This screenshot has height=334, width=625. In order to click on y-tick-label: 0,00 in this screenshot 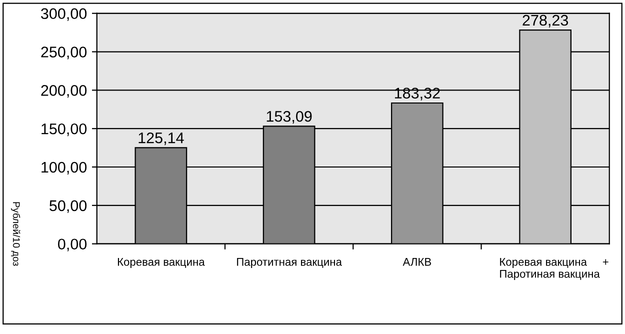, I will do `click(72, 245)`.